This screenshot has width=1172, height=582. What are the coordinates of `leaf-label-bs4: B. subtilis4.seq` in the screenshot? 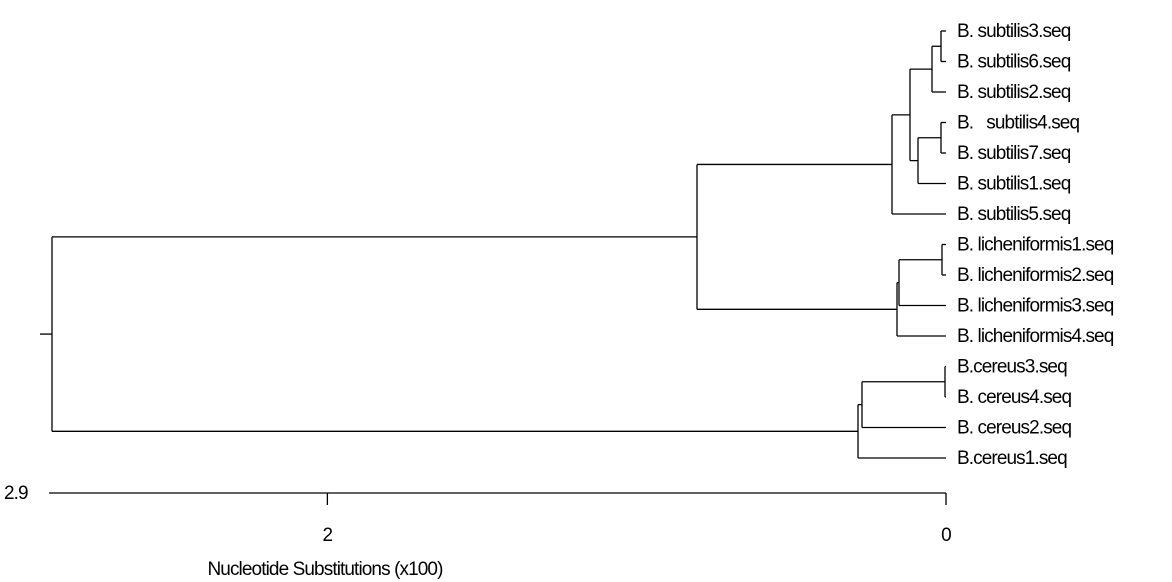 It's located at (1018, 123).